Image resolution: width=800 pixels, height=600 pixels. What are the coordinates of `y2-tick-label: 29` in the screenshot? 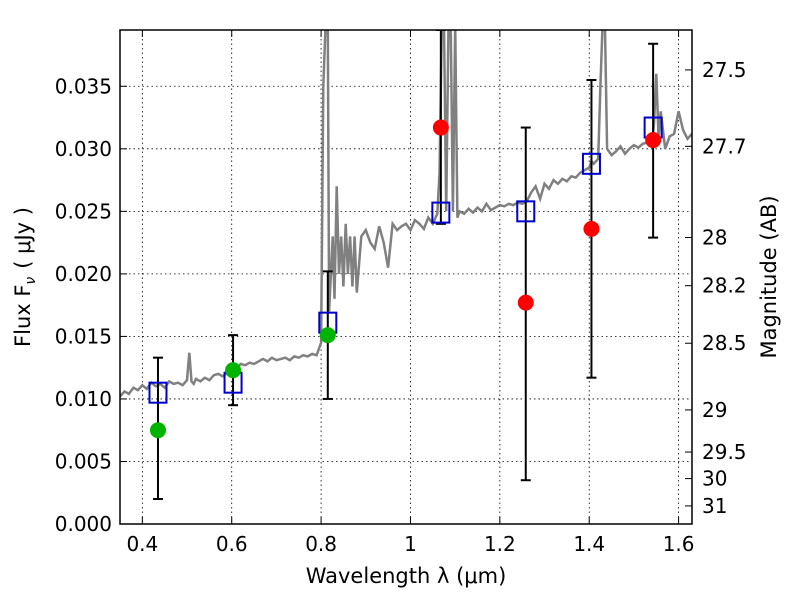 It's located at (714, 410).